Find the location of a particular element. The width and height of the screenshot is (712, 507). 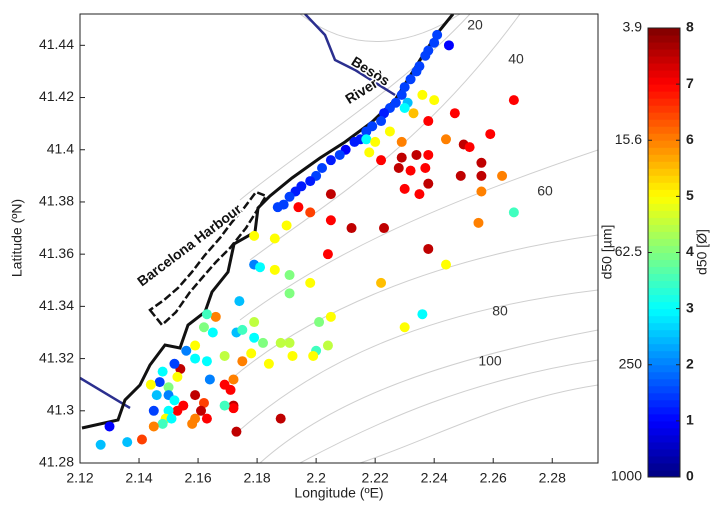

colorbar-tick-label: 3 is located at coordinates (690, 307).